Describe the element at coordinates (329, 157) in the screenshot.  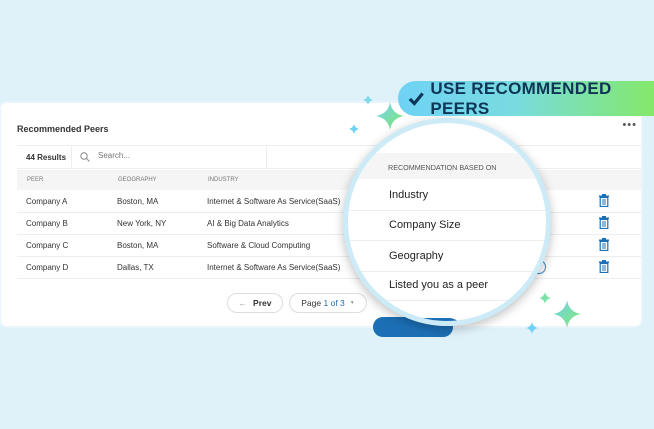
I see `toolbar: 44 Results` at that location.